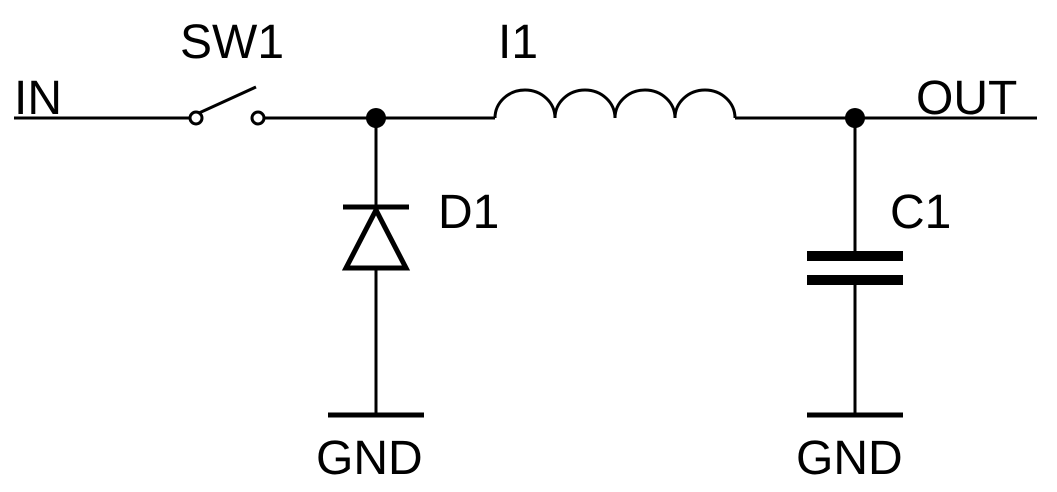 Image resolution: width=1057 pixels, height=492 pixels. Describe the element at coordinates (258, 118) in the screenshot. I see `switch-contact-right` at that location.